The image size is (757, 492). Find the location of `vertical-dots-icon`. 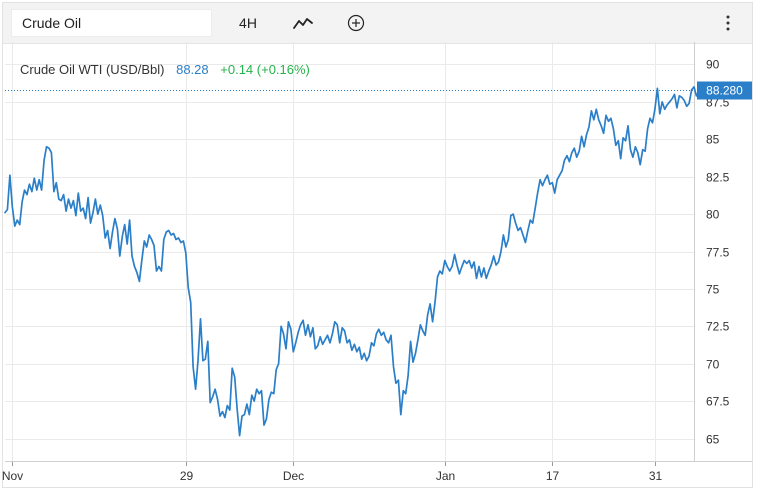

vertical-dots-icon is located at coordinates (728, 23).